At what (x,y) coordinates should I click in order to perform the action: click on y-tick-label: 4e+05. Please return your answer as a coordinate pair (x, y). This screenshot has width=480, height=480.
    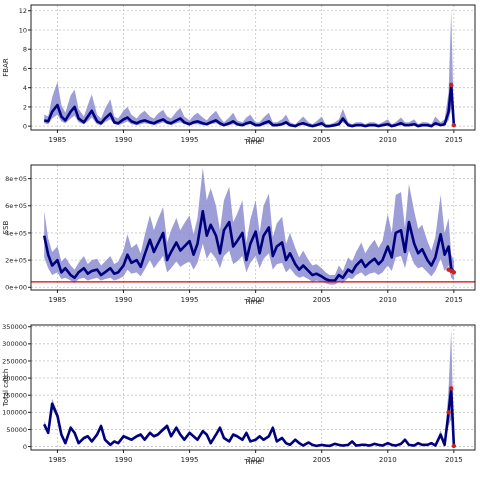
    Looking at the image, I should click on (16, 233).